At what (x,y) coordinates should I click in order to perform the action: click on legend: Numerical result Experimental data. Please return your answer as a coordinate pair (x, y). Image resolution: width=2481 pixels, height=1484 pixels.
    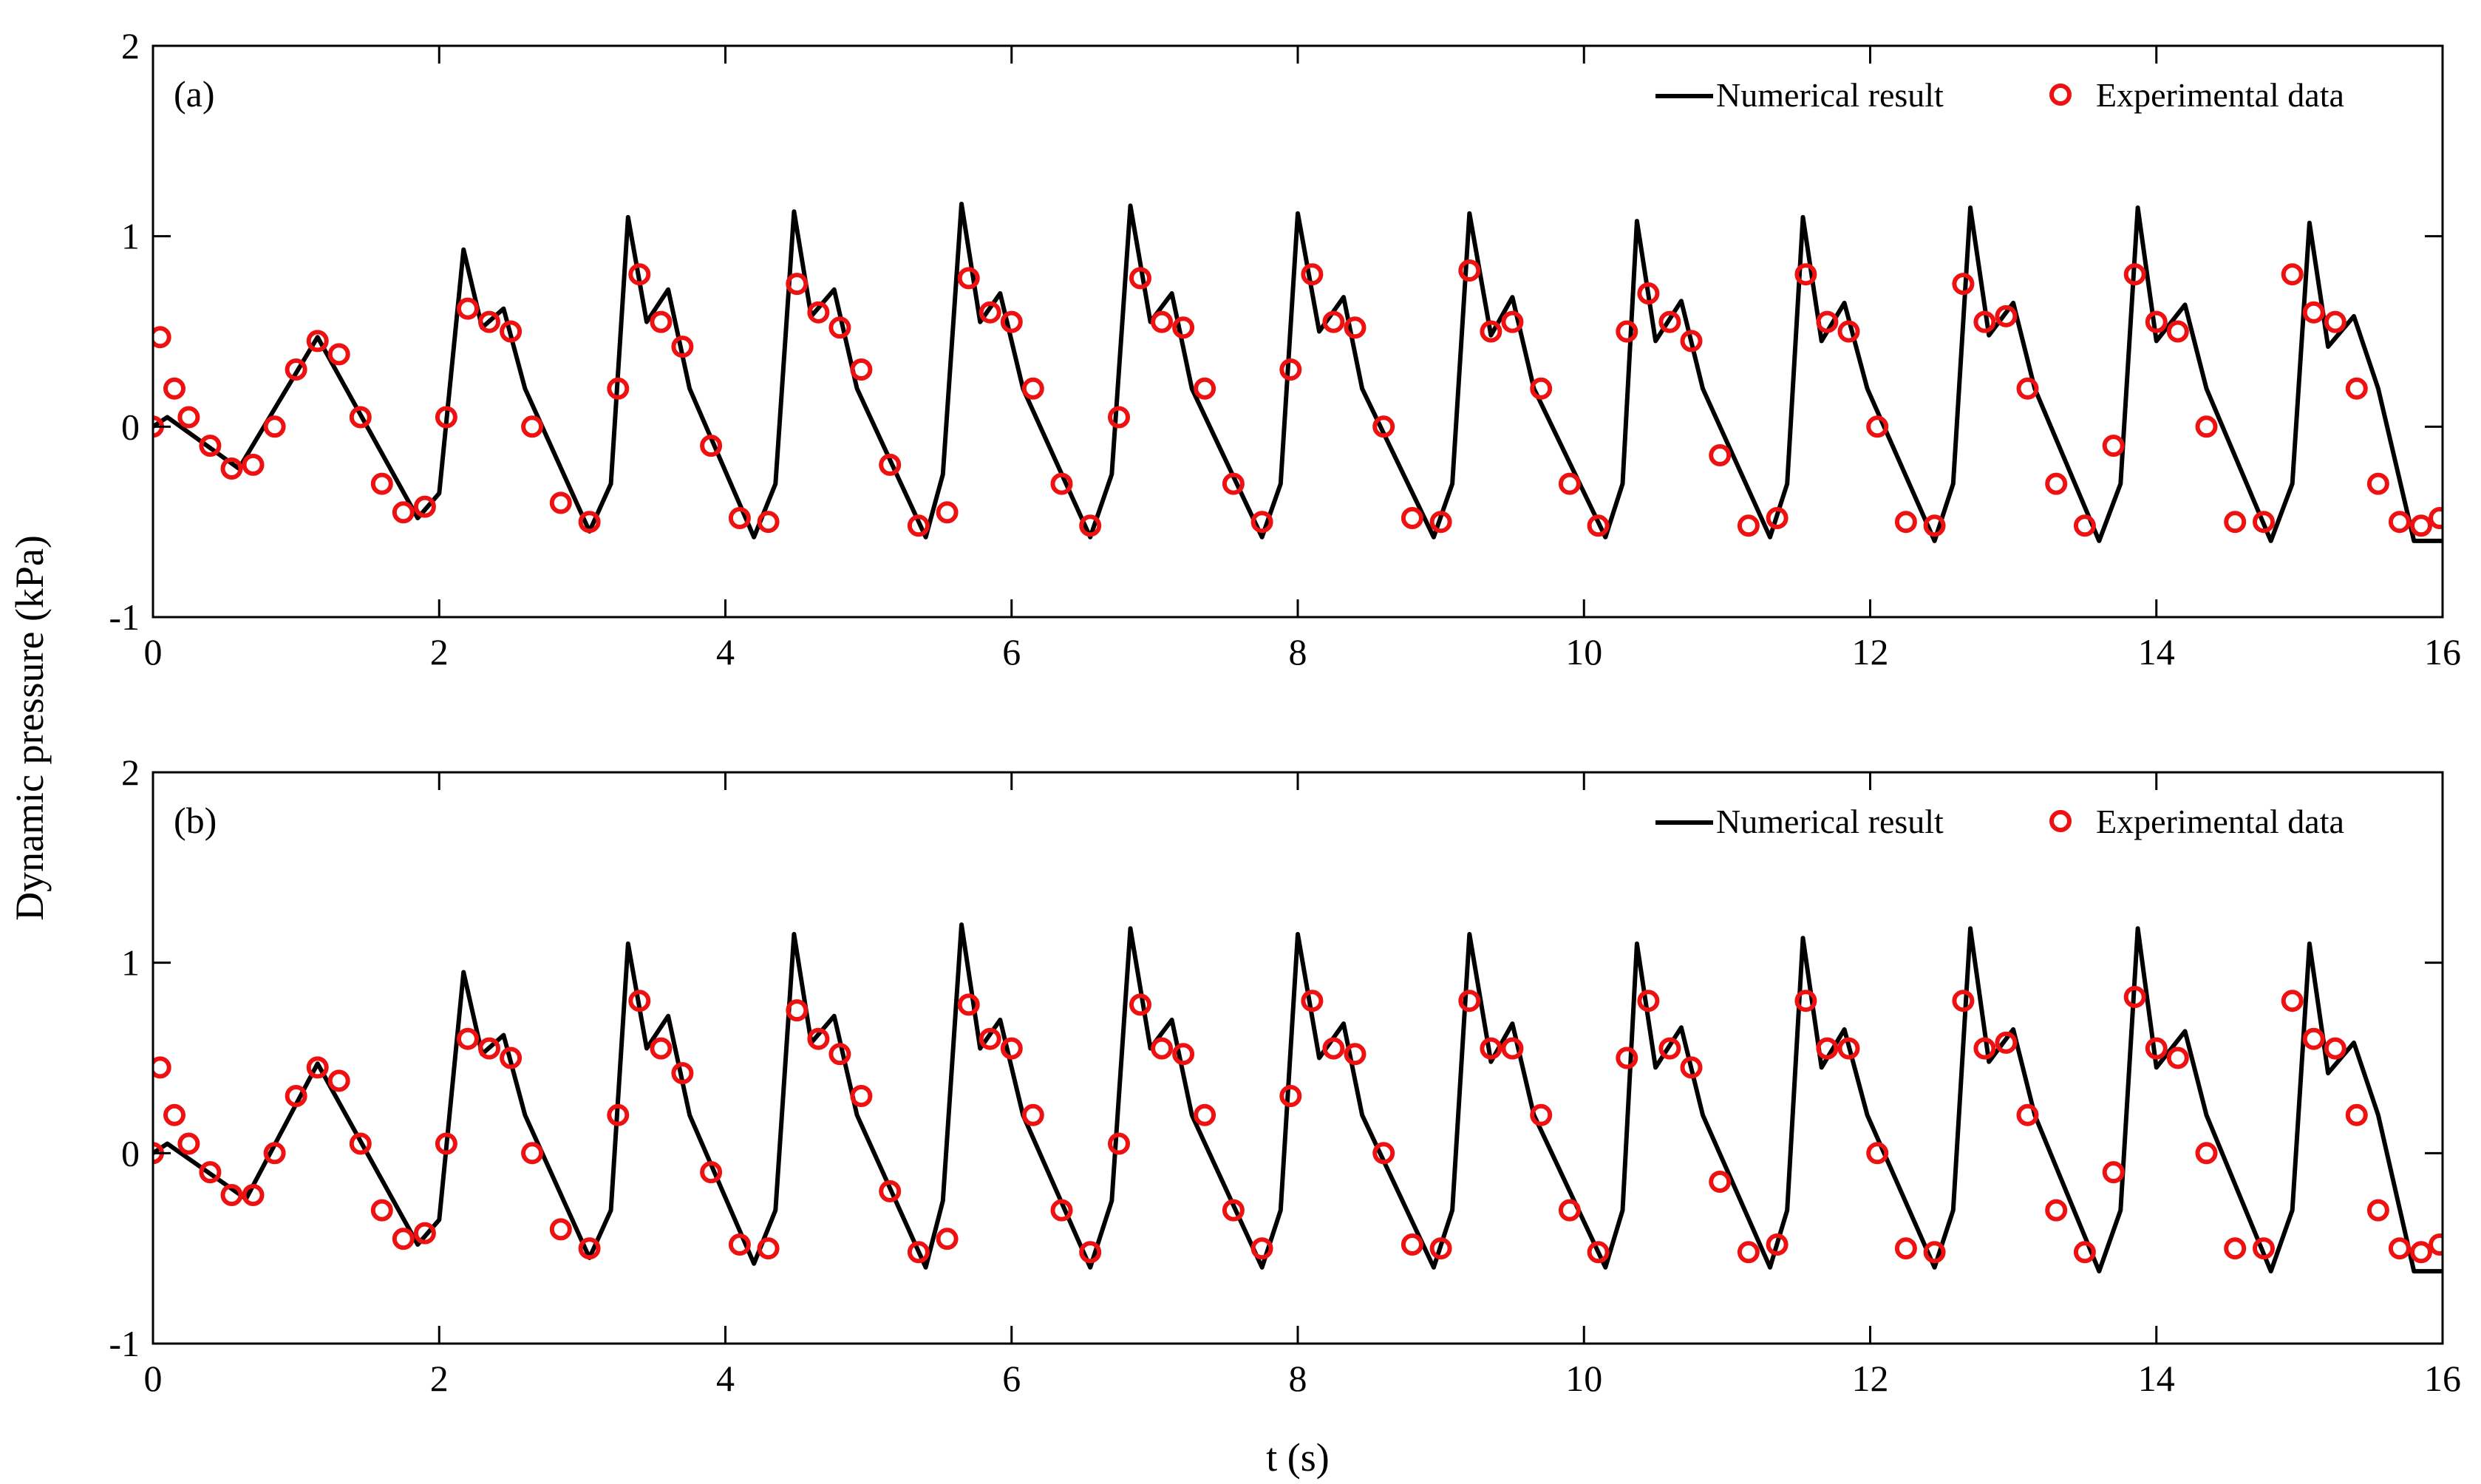
    Looking at the image, I should click on (1999, 822).